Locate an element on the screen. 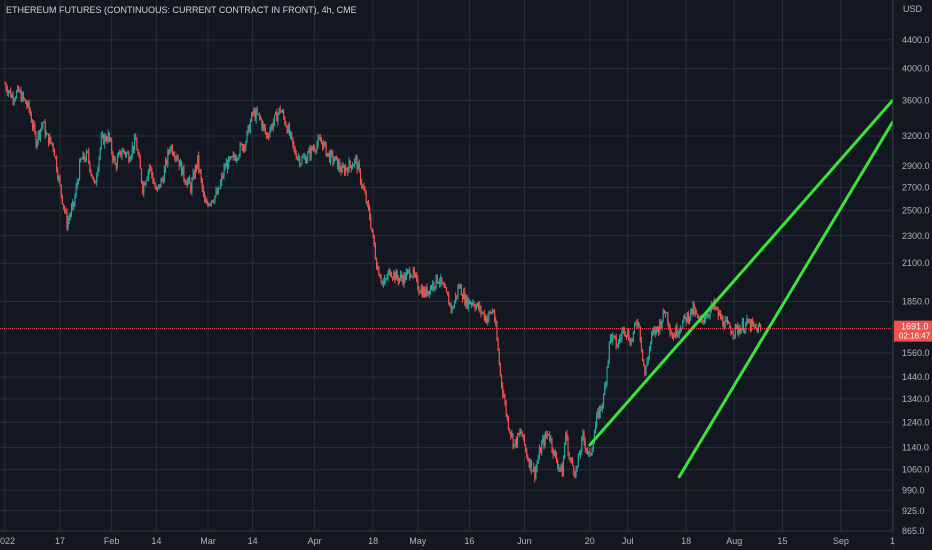 The image size is (932, 550). time-axis is located at coordinates (446, 540).